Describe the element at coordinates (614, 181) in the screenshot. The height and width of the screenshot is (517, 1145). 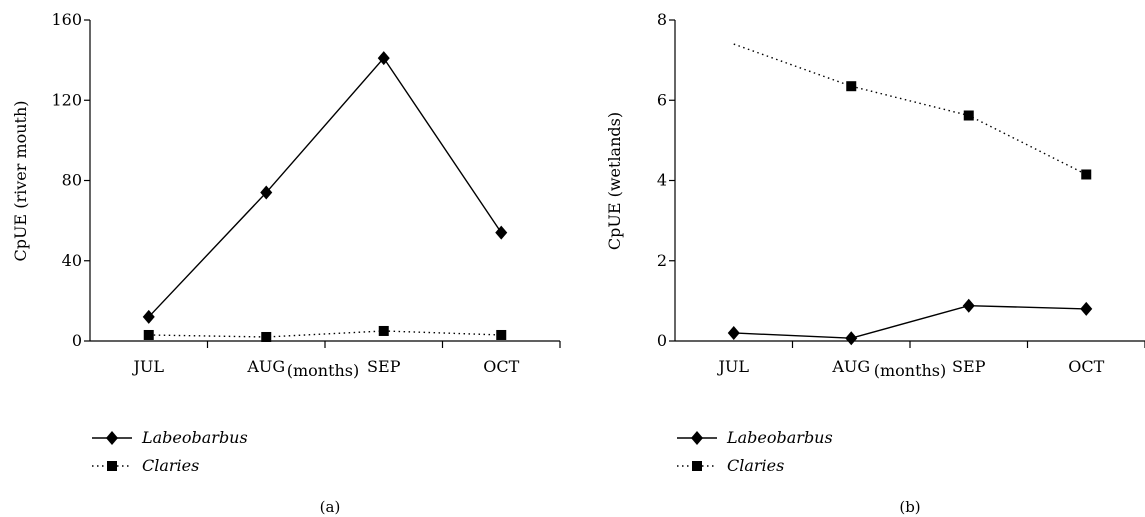
I see `y-axis-title: CpUE (wetlands)` at that location.